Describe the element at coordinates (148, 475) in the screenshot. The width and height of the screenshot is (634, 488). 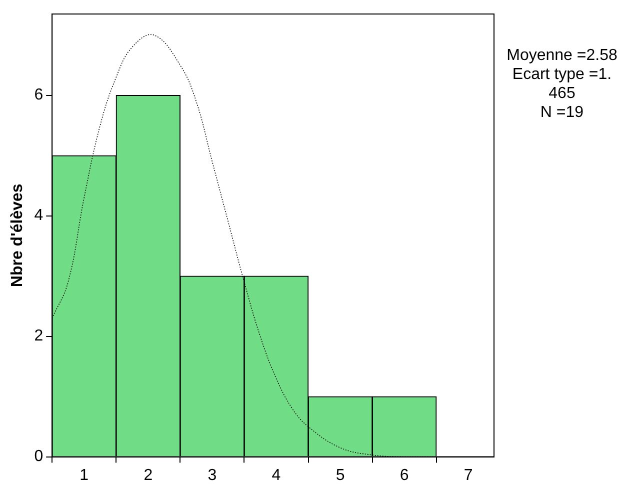
I see `x-tick-label: 2` at that location.